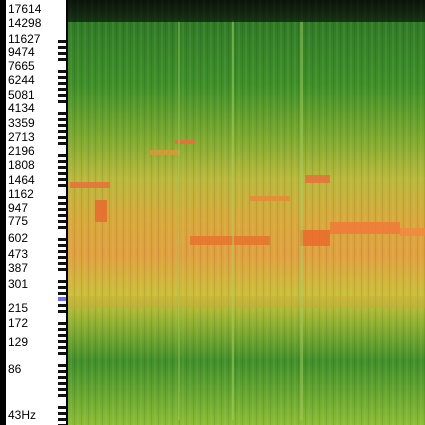 The image size is (425, 425). What do you see at coordinates (67, 212) in the screenshot?
I see `divider` at bounding box center [67, 212].